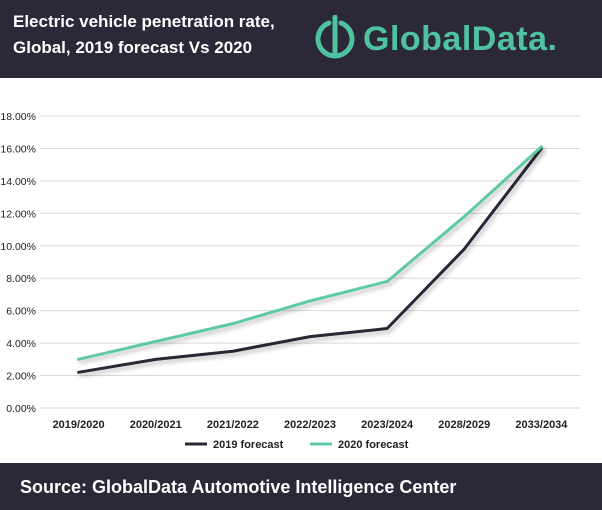 The image size is (602, 510). I want to click on logo-wordmark: GlobalData., so click(460, 39).